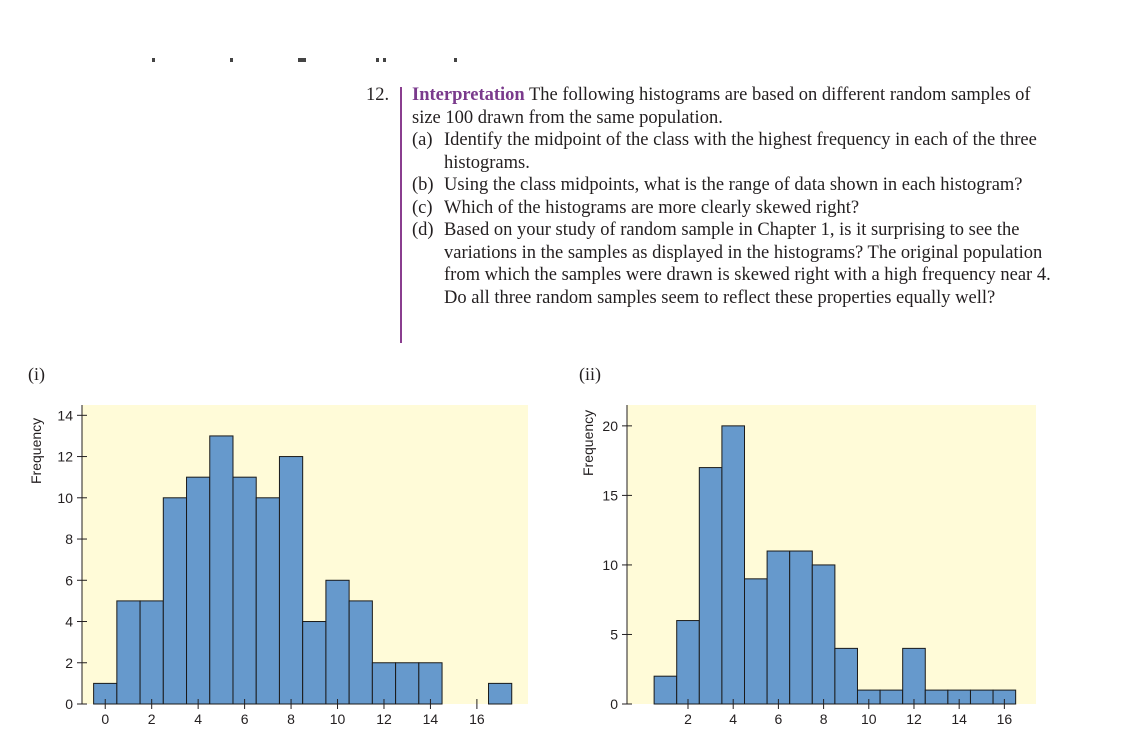 The height and width of the screenshot is (733, 1144). What do you see at coordinates (245, 719) in the screenshot?
I see `histogram-i-x-tick-label: 6` at bounding box center [245, 719].